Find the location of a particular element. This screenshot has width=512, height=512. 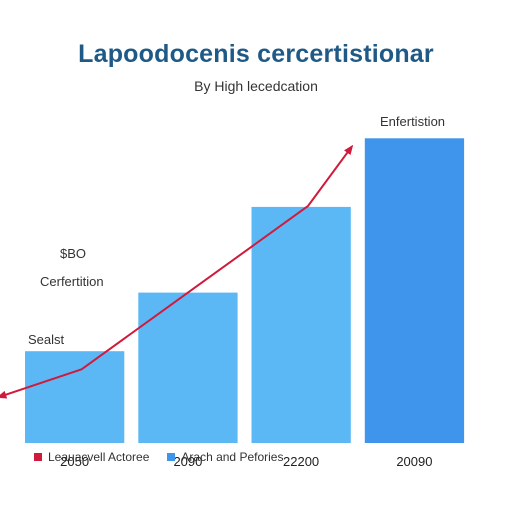

legend-swatch-bars is located at coordinates (171, 457).